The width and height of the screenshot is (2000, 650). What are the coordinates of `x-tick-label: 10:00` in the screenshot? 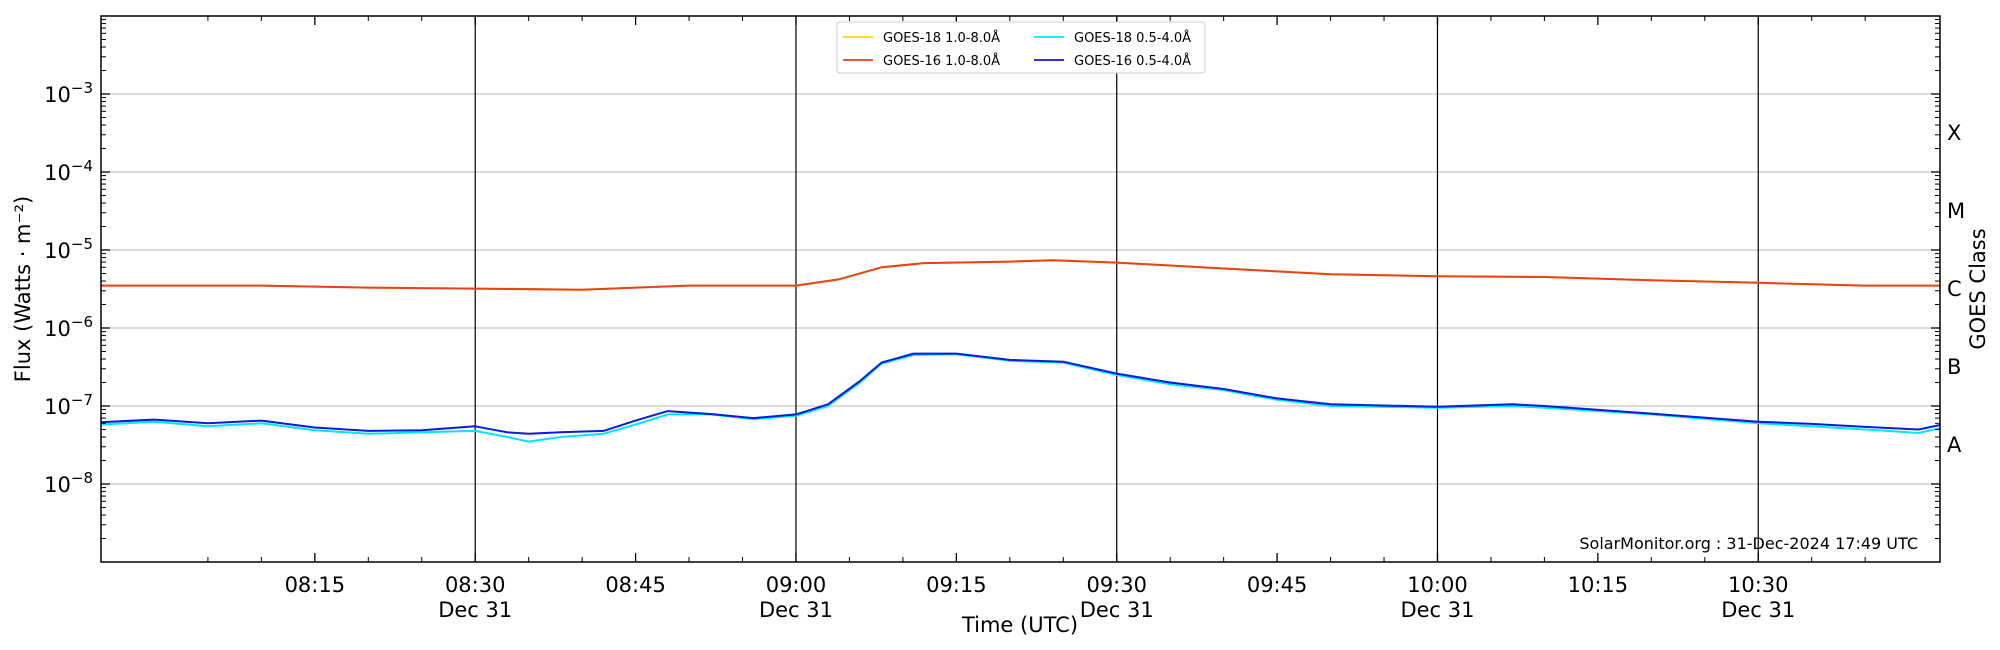 It's located at (1437, 585).